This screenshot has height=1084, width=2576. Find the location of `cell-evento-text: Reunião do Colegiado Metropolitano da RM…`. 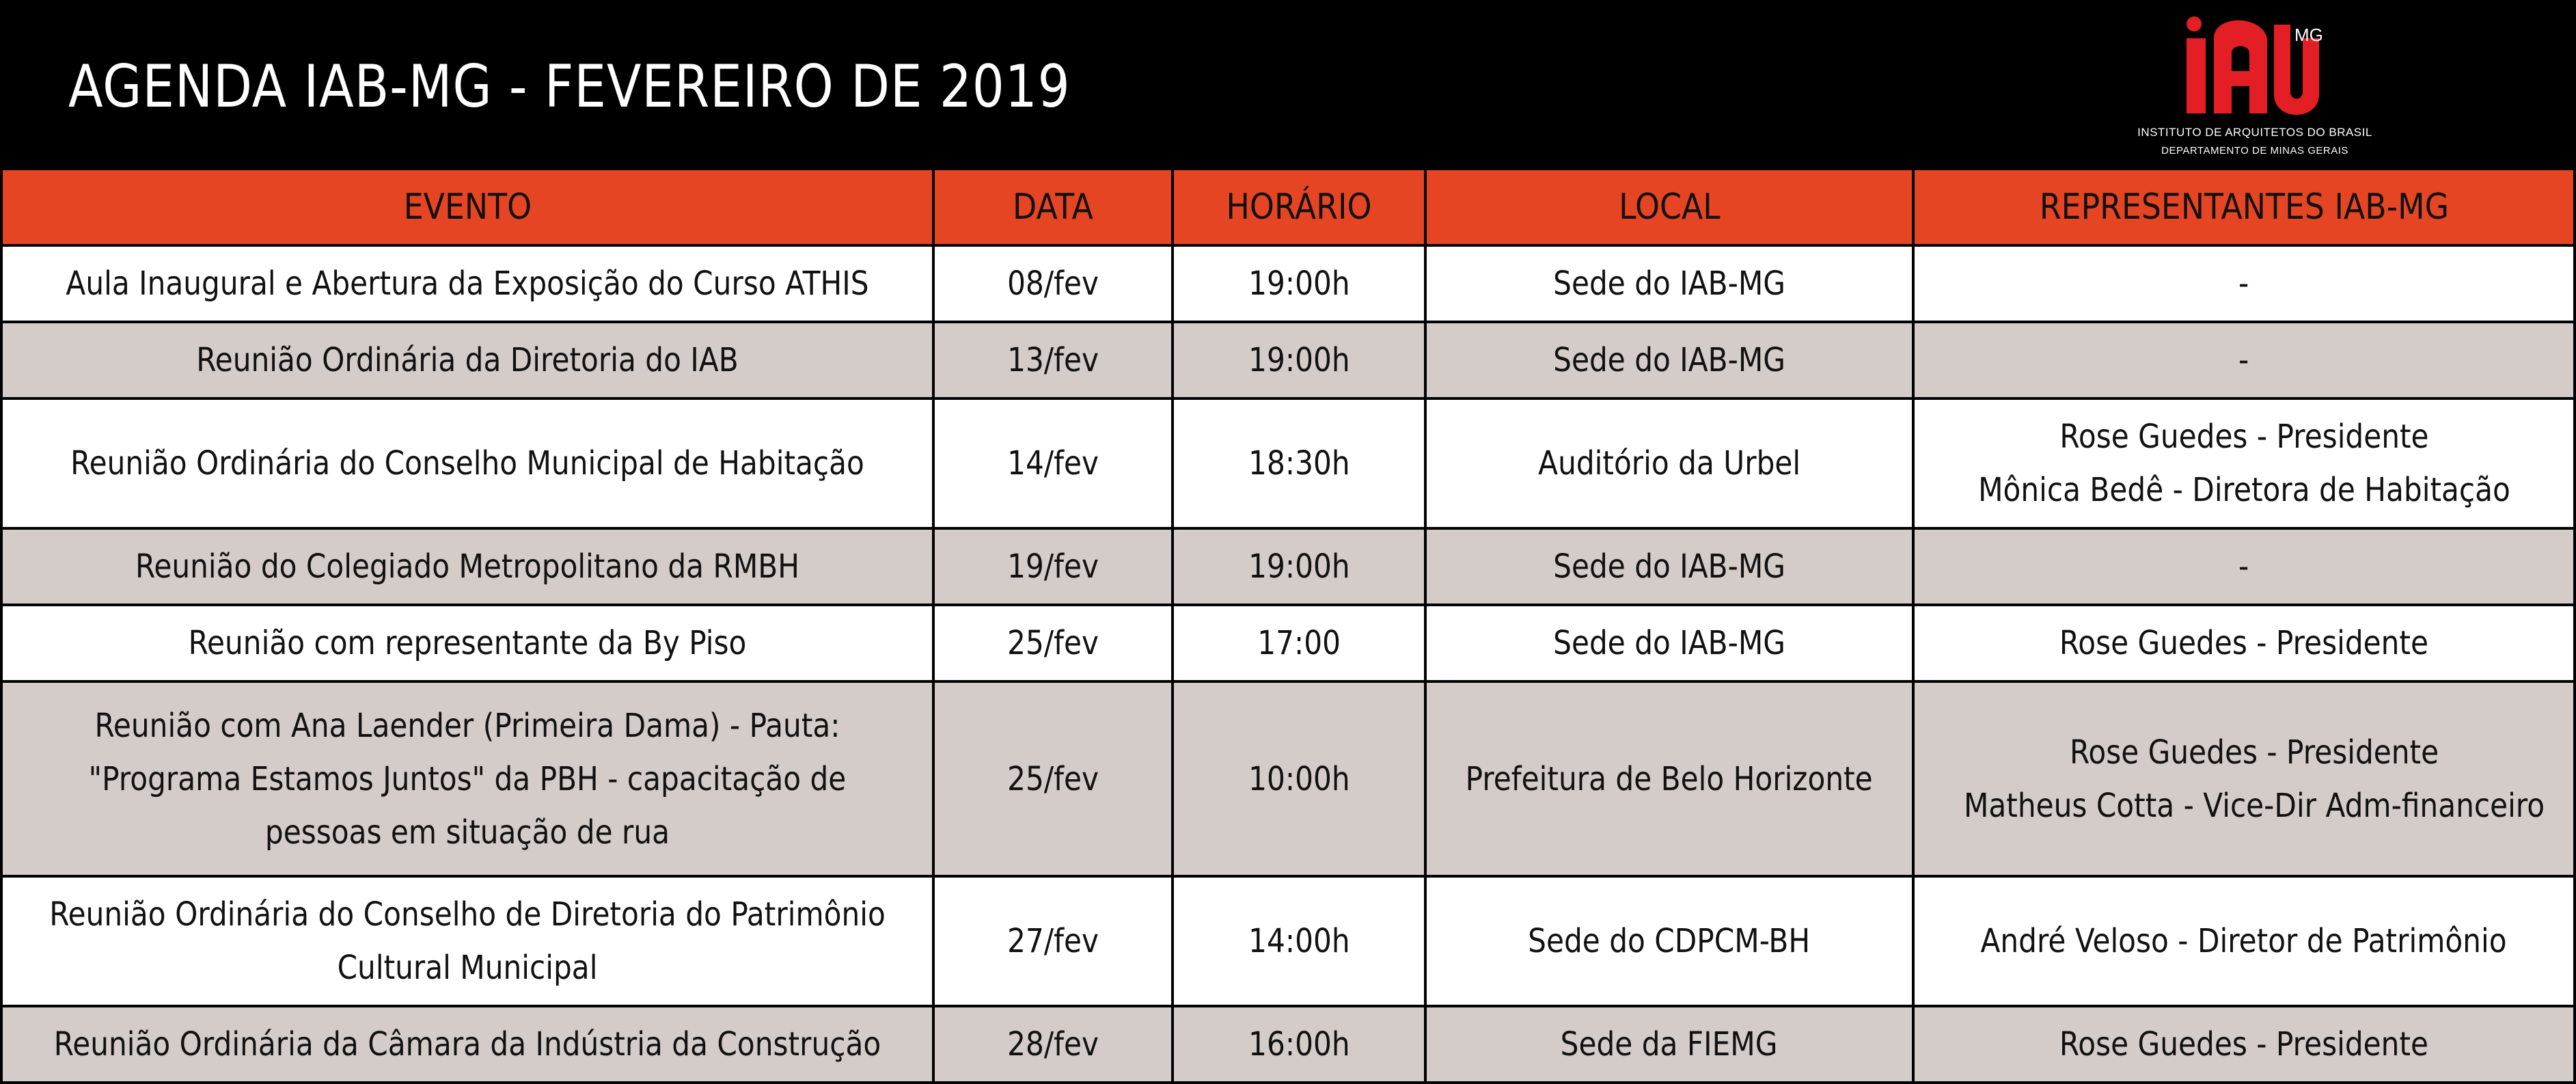

cell-evento-text: Reunião do Colegiado Metropolitano da RM… is located at coordinates (467, 566).